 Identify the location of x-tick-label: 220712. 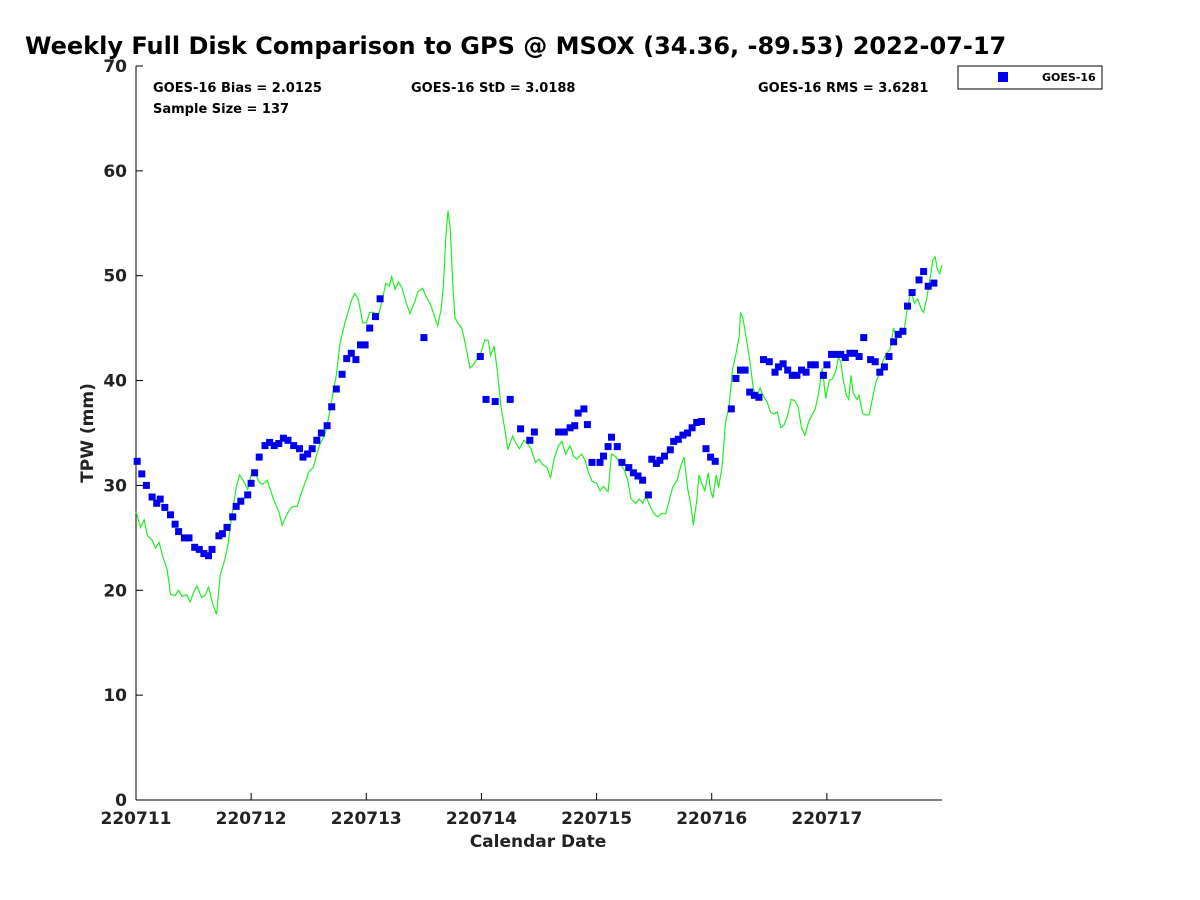
(251, 819).